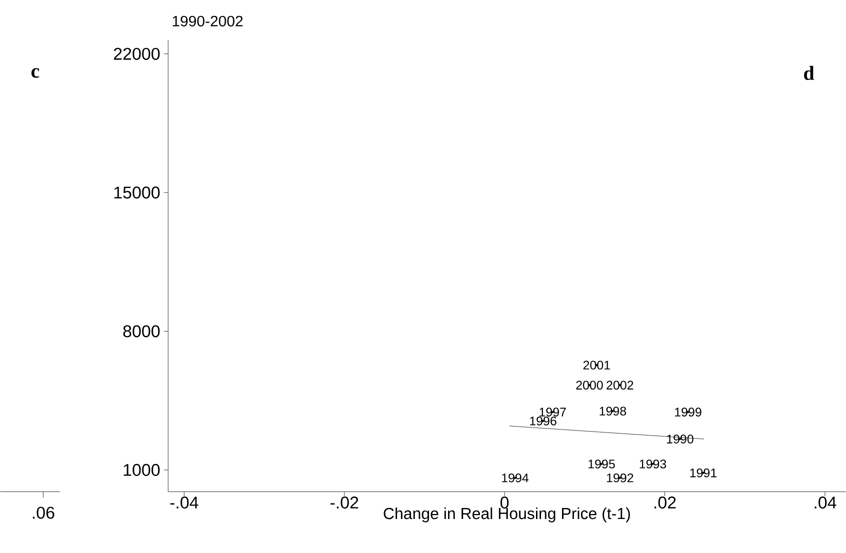 This screenshot has width=846, height=553. What do you see at coordinates (688, 412) in the screenshot?
I see `annotation: 1999` at bounding box center [688, 412].